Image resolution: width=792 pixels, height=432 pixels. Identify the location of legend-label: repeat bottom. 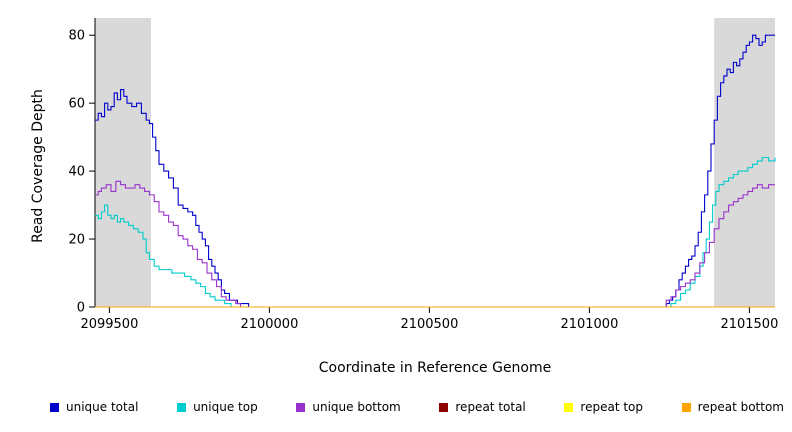
(740, 407).